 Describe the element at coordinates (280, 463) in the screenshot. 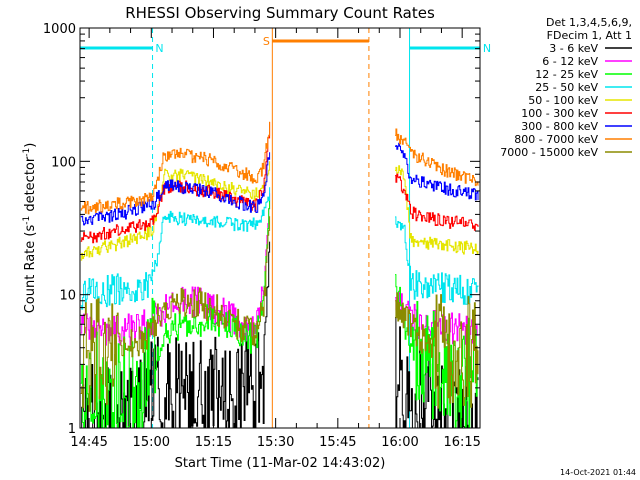

I see `x-axis-label: Start Time (11-Mar-02 14:43:02)` at that location.